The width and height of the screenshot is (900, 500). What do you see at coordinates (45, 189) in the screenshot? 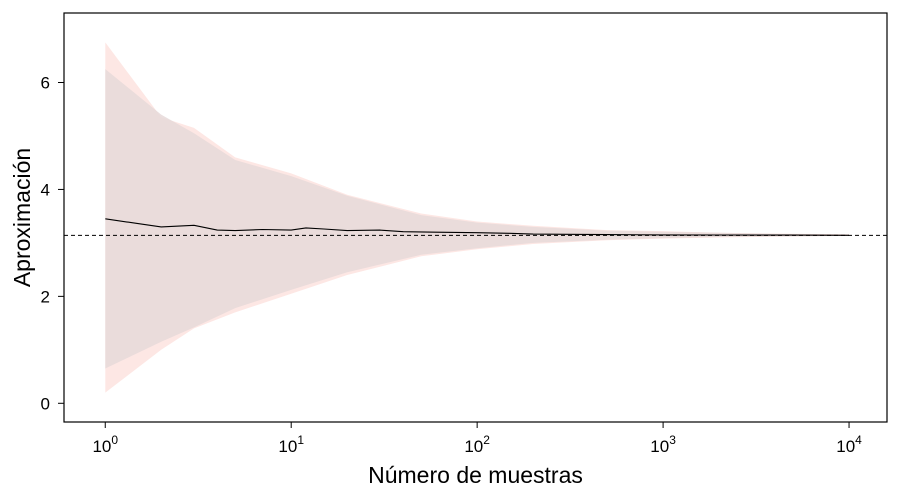
I see `y-tick-label: 4` at bounding box center [45, 189].